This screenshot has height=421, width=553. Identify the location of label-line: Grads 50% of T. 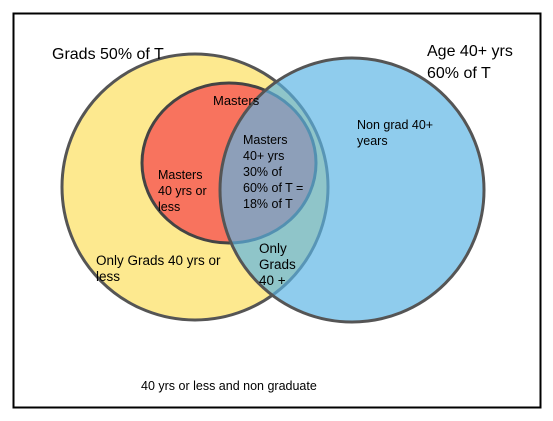
(108, 54).